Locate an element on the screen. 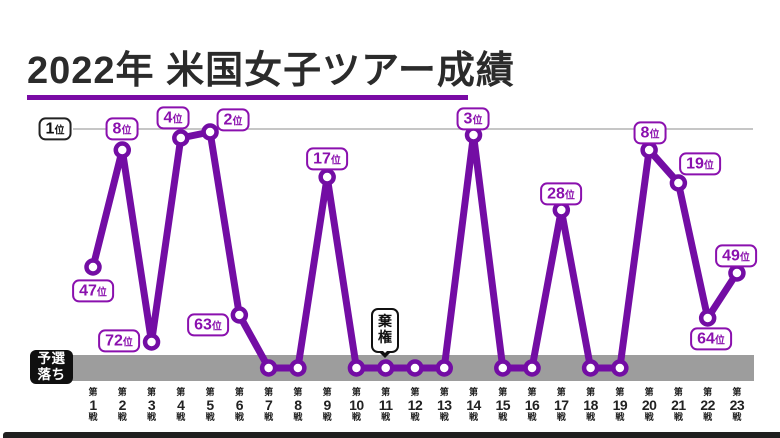  rank-badge: 64位 is located at coordinates (711, 339).